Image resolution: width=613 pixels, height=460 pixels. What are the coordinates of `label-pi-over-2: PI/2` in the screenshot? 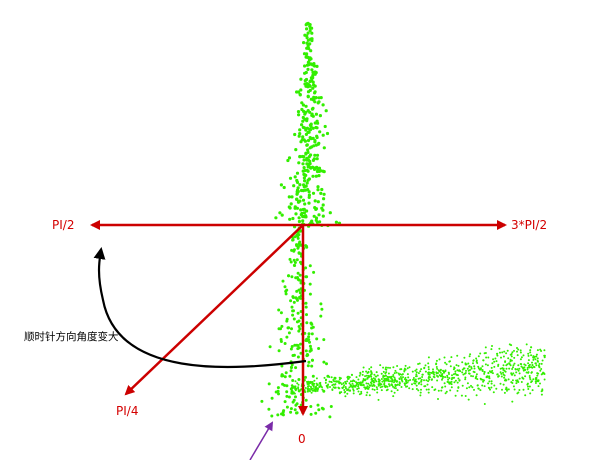 It's located at (63, 225).